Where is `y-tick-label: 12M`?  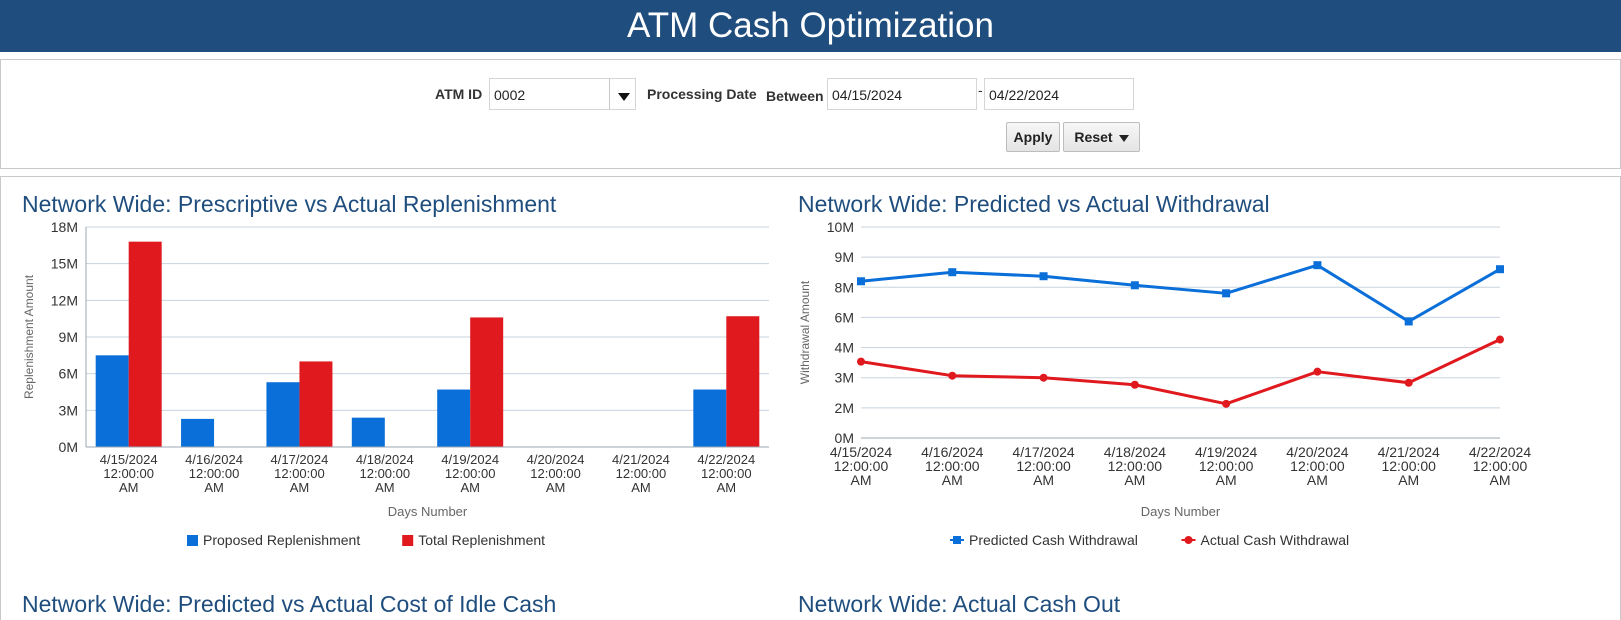
y-tick-label: 12M is located at coordinates (64, 300).